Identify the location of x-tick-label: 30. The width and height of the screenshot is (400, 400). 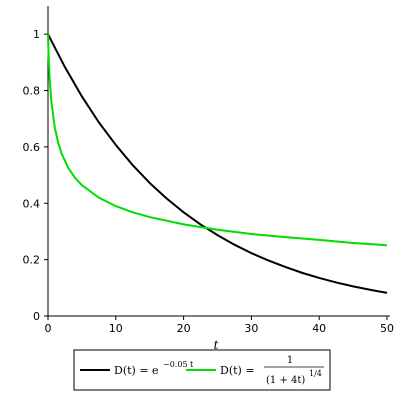
(251, 328).